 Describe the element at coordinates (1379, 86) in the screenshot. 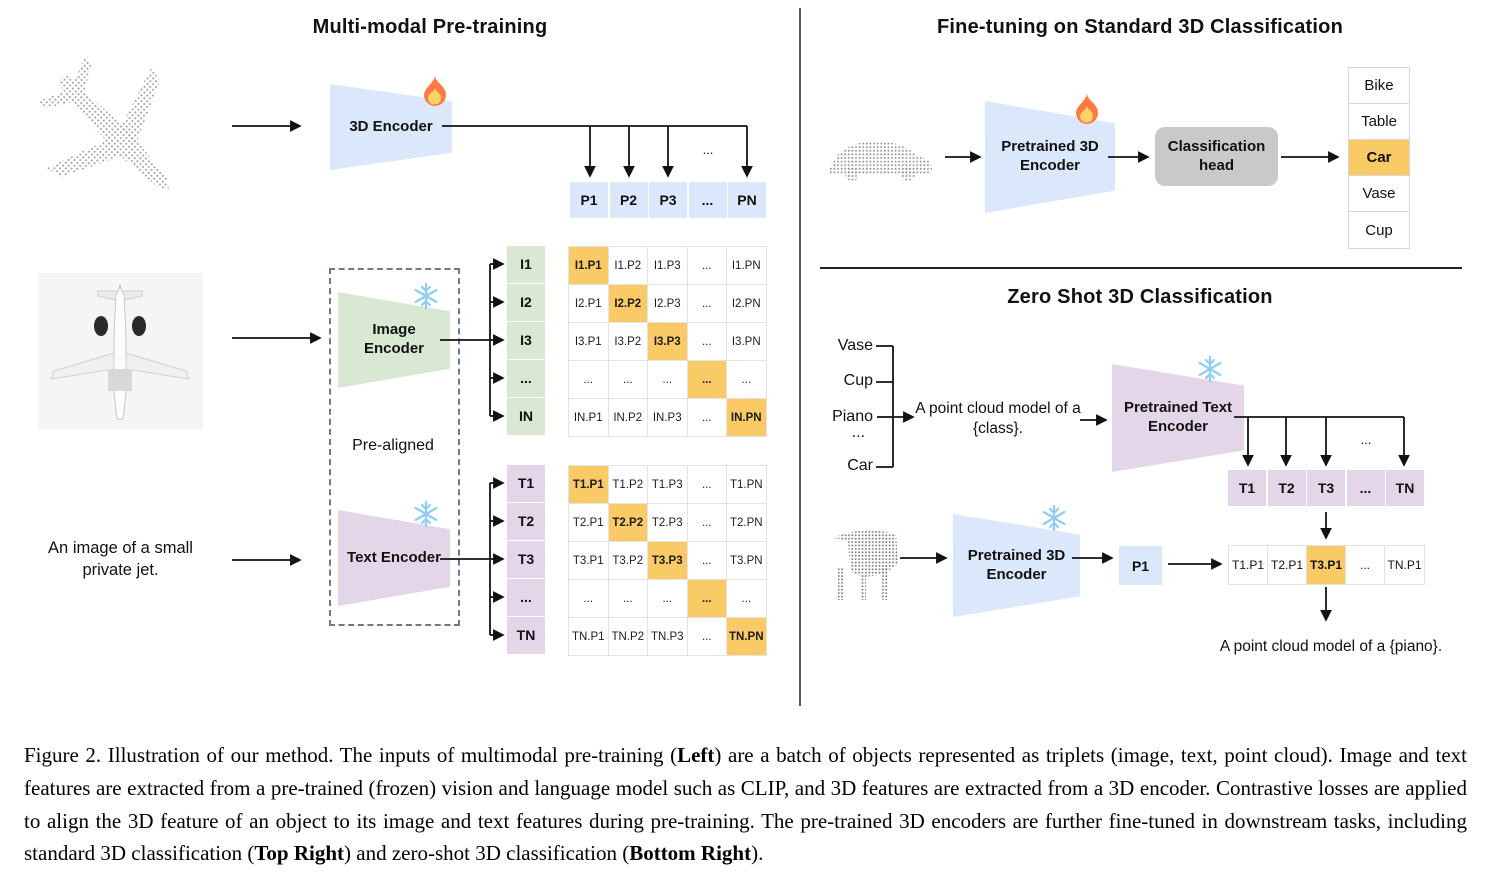

I see `class-list-cell: Bike` at that location.